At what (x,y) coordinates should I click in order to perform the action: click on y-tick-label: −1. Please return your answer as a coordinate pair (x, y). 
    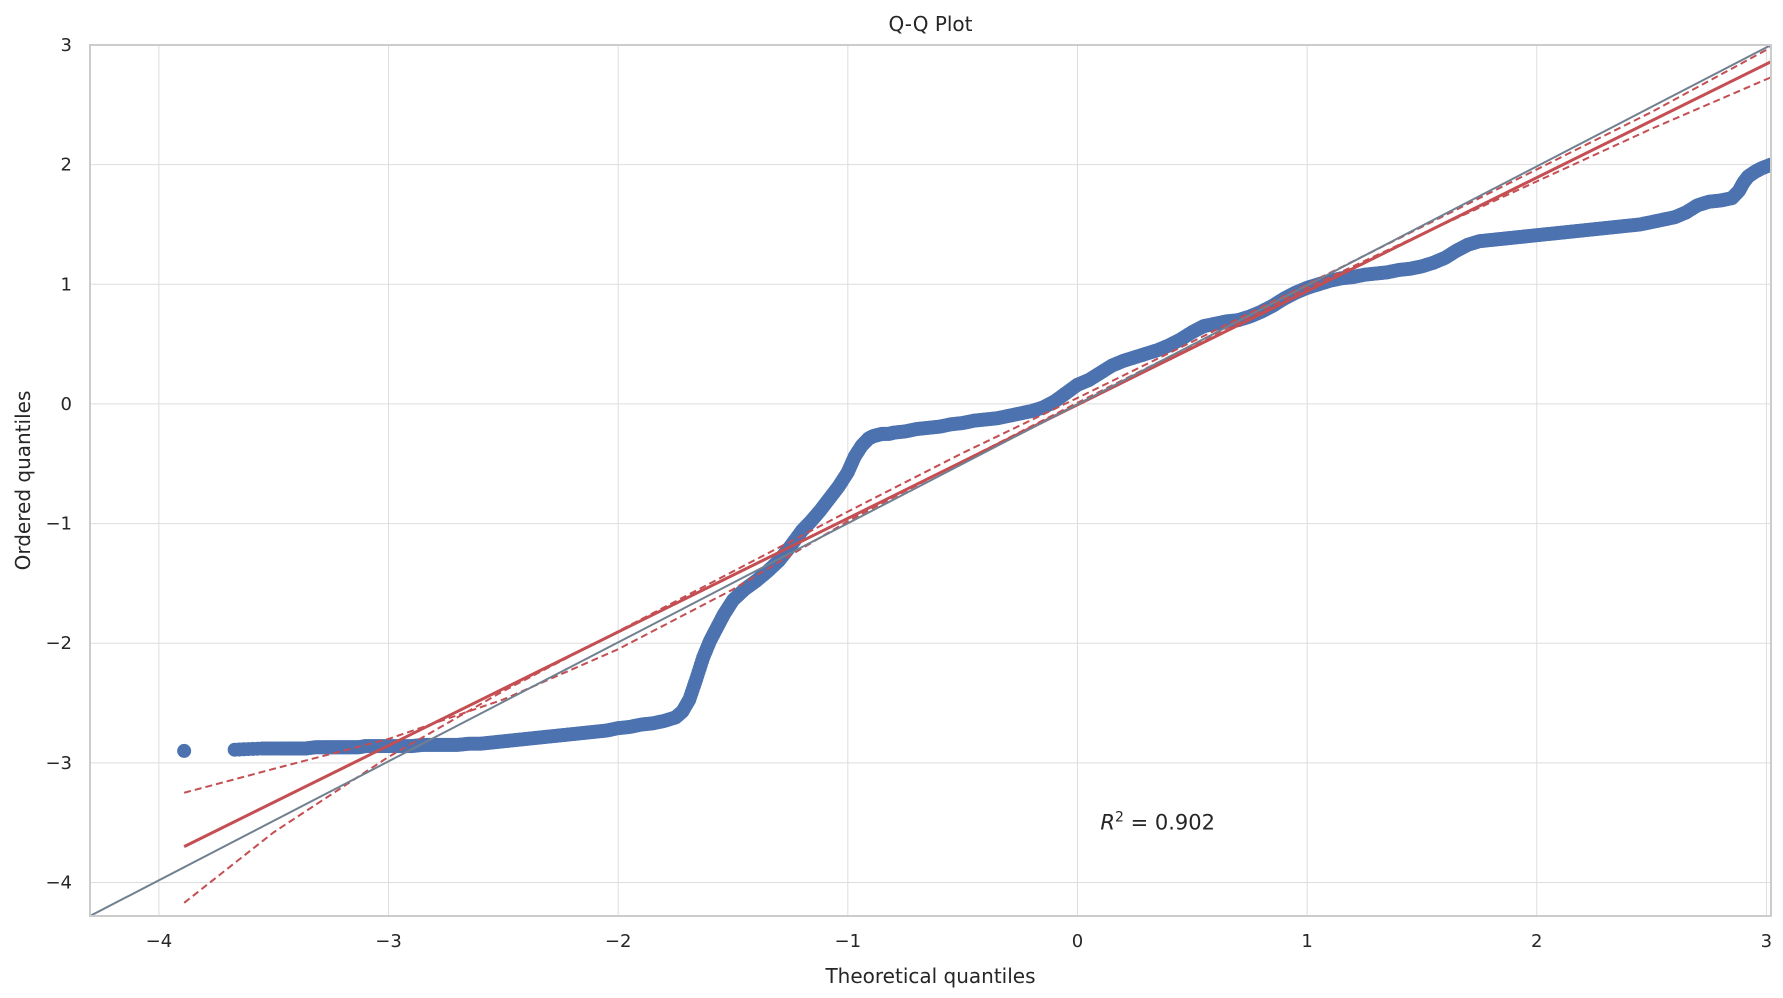
    Looking at the image, I should click on (58, 524).